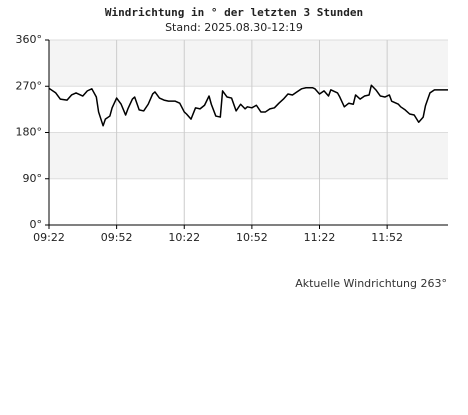 This screenshot has height=415, width=468. I want to click on chart-title: Windrichtung in ° der letzten 3 Stunden, so click(234, 12).